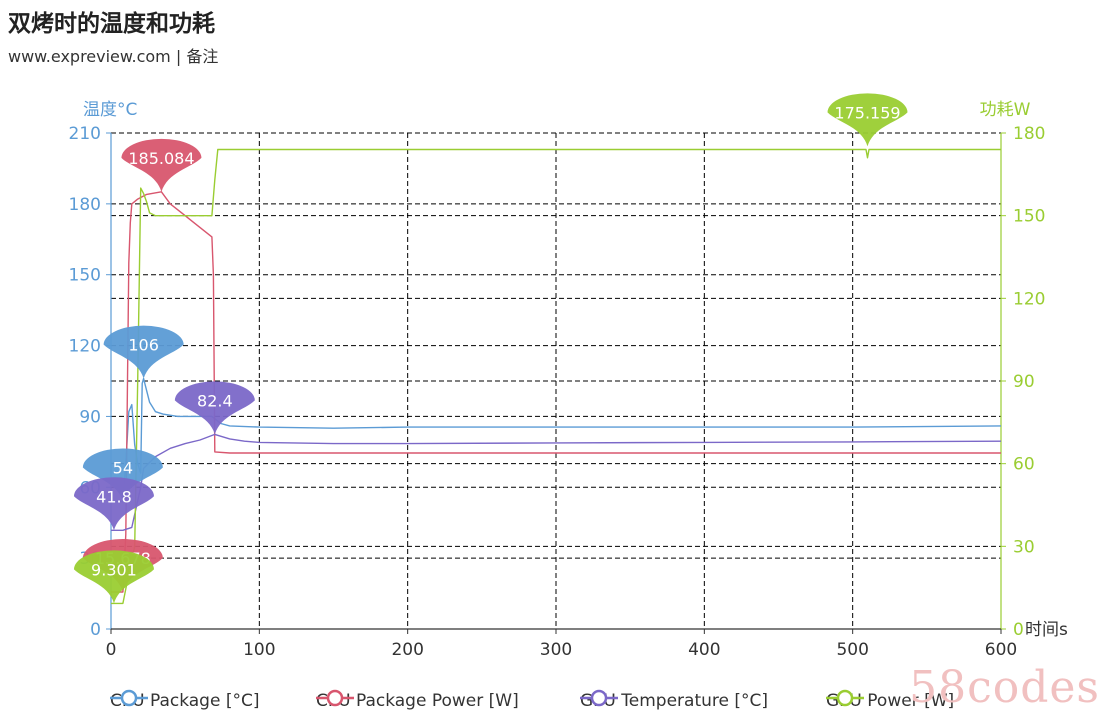 This screenshot has width=1114, height=720. What do you see at coordinates (111, 650) in the screenshot?
I see `x-tick-label: 0` at bounding box center [111, 650].